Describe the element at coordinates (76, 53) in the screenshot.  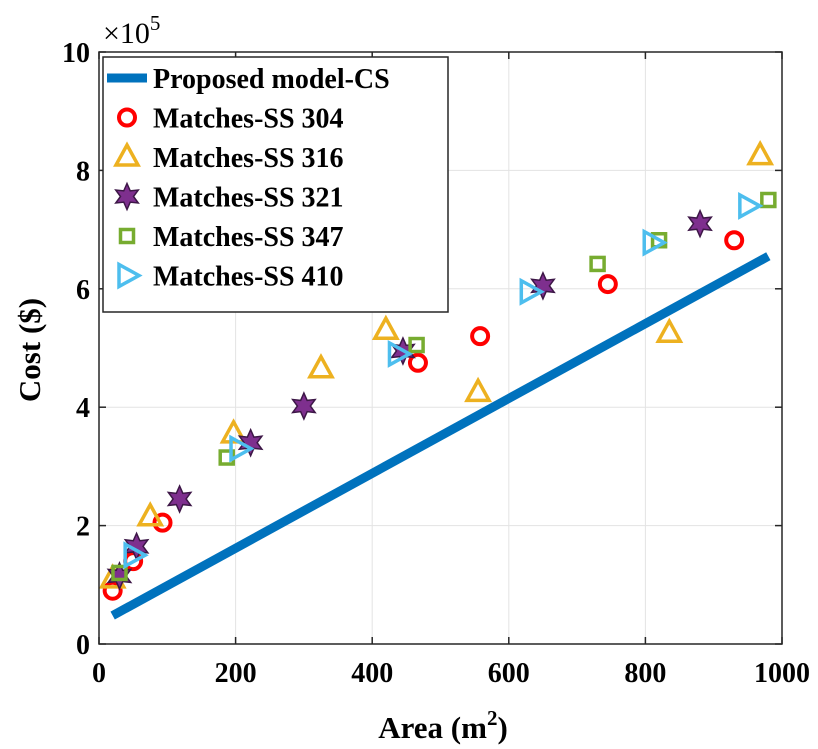
I see `y-tick-label: 10` at that location.